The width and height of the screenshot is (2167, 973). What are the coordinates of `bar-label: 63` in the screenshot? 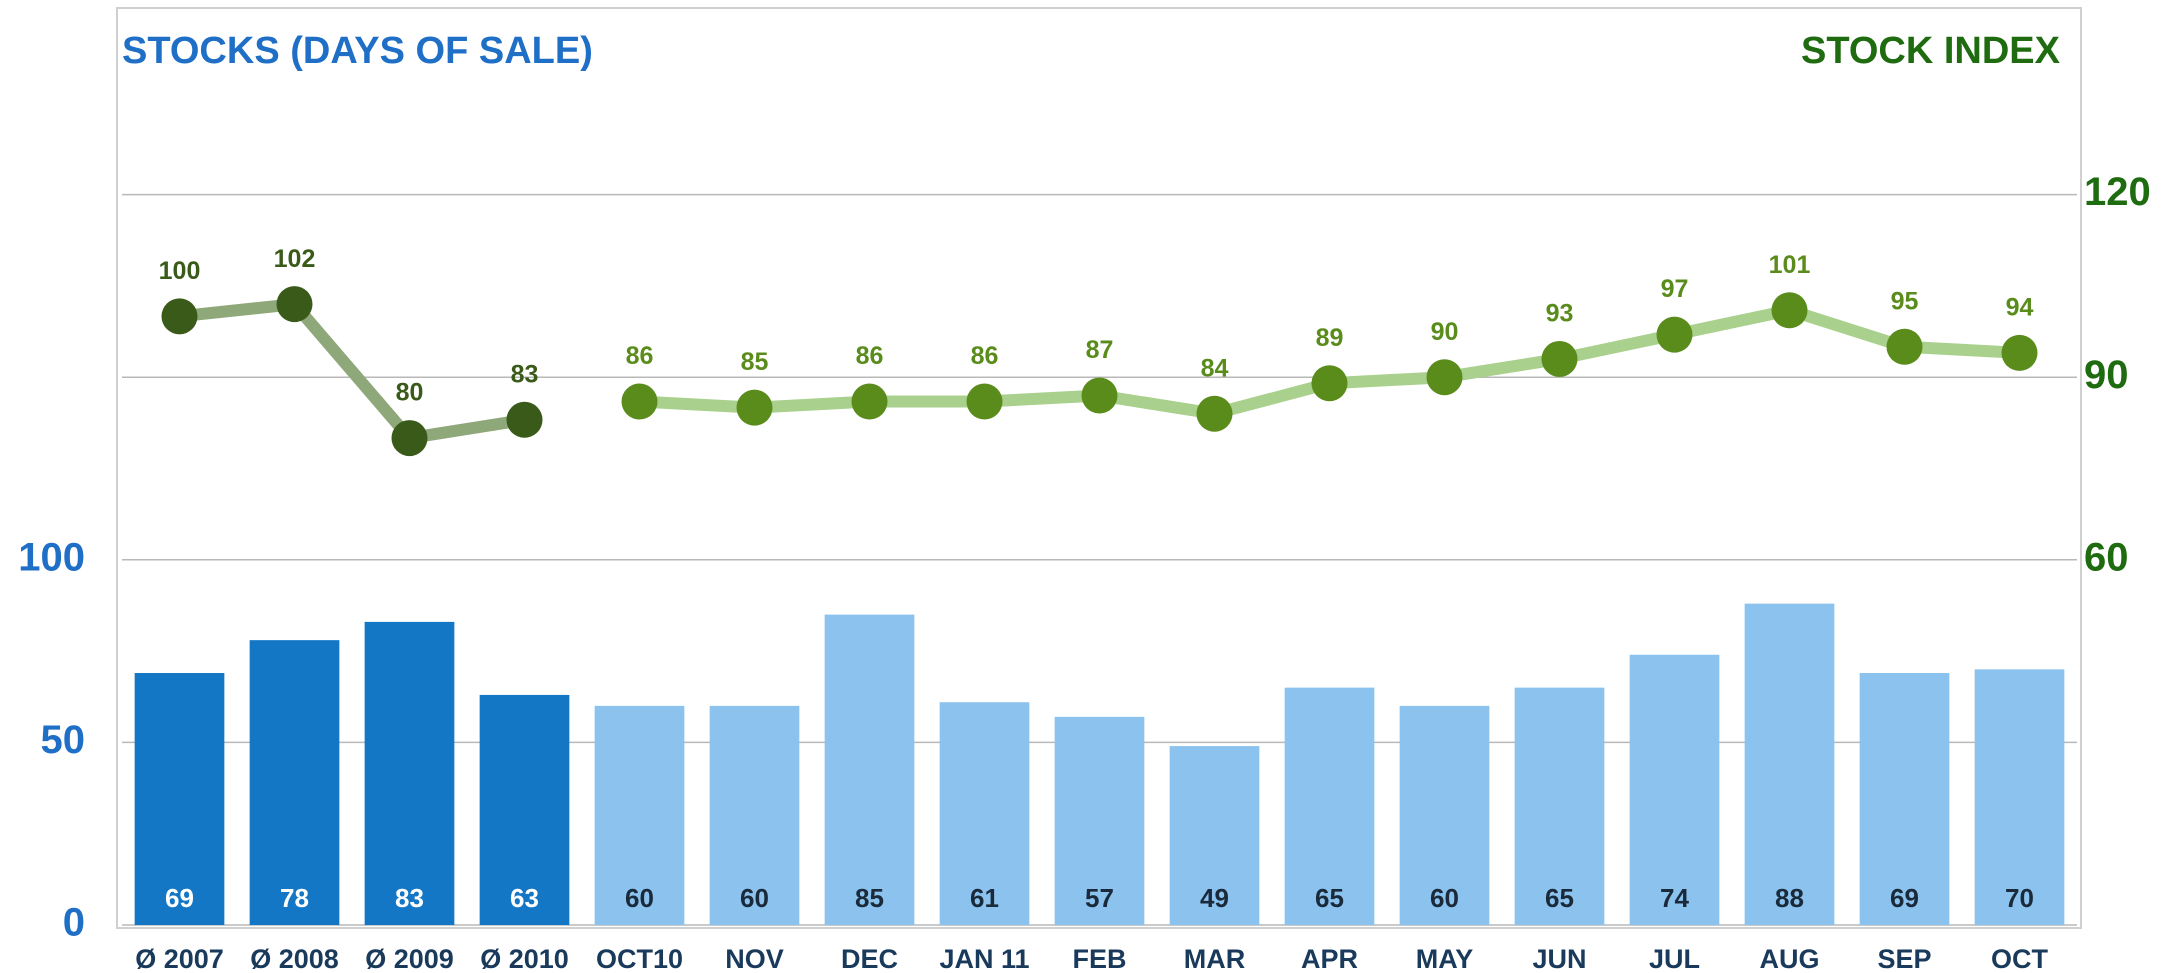 It's located at (524, 898).